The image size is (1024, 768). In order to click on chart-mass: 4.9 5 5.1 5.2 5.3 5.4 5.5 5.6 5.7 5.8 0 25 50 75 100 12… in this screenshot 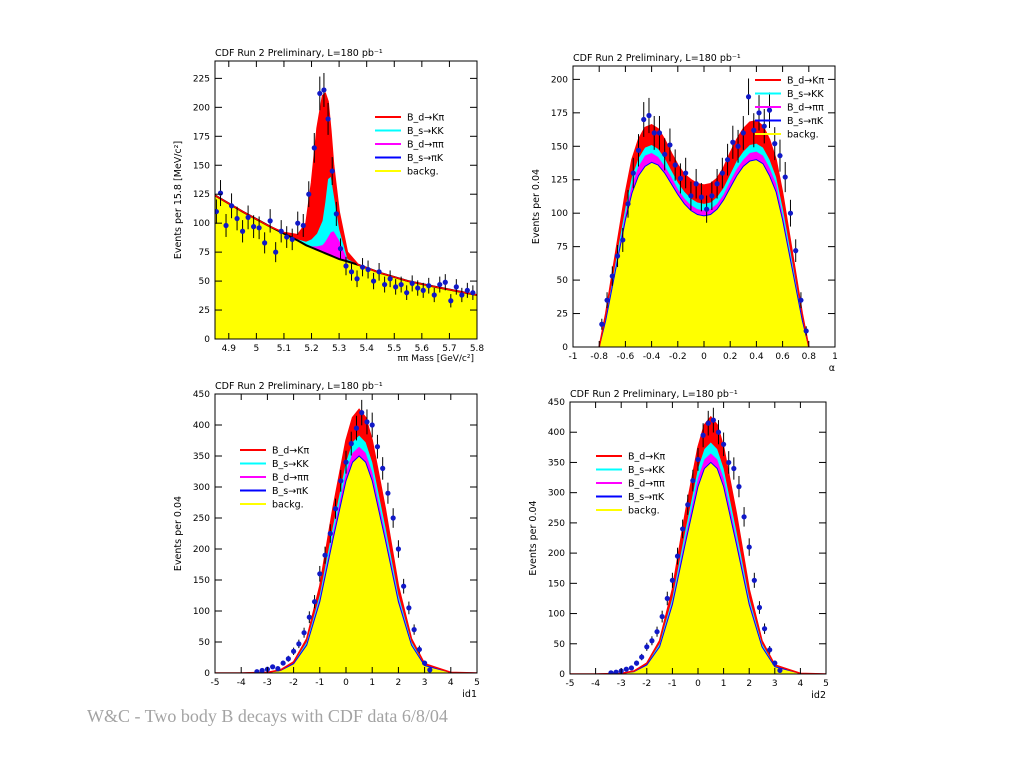, I will do `click(328, 206)`.